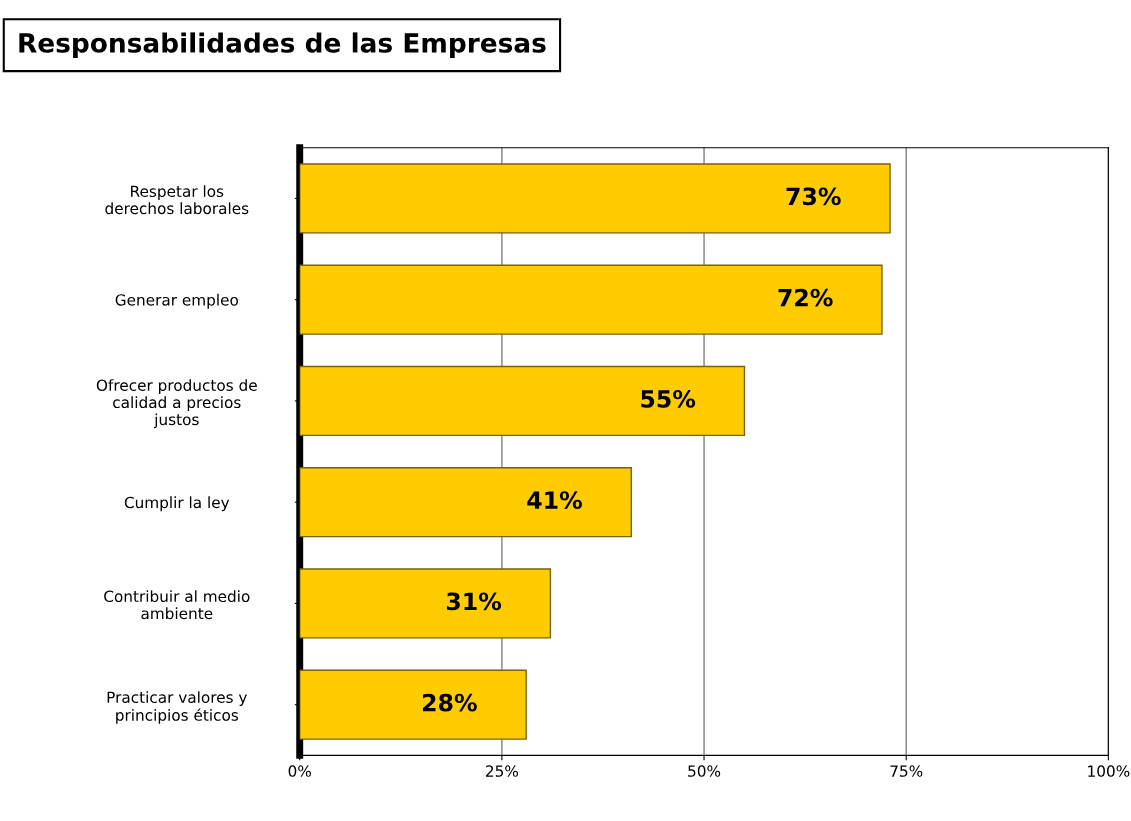 Image resolution: width=1131 pixels, height=821 pixels. Describe the element at coordinates (177, 200) in the screenshot. I see `y-tick-label: Respetar los derechos laborales` at that location.